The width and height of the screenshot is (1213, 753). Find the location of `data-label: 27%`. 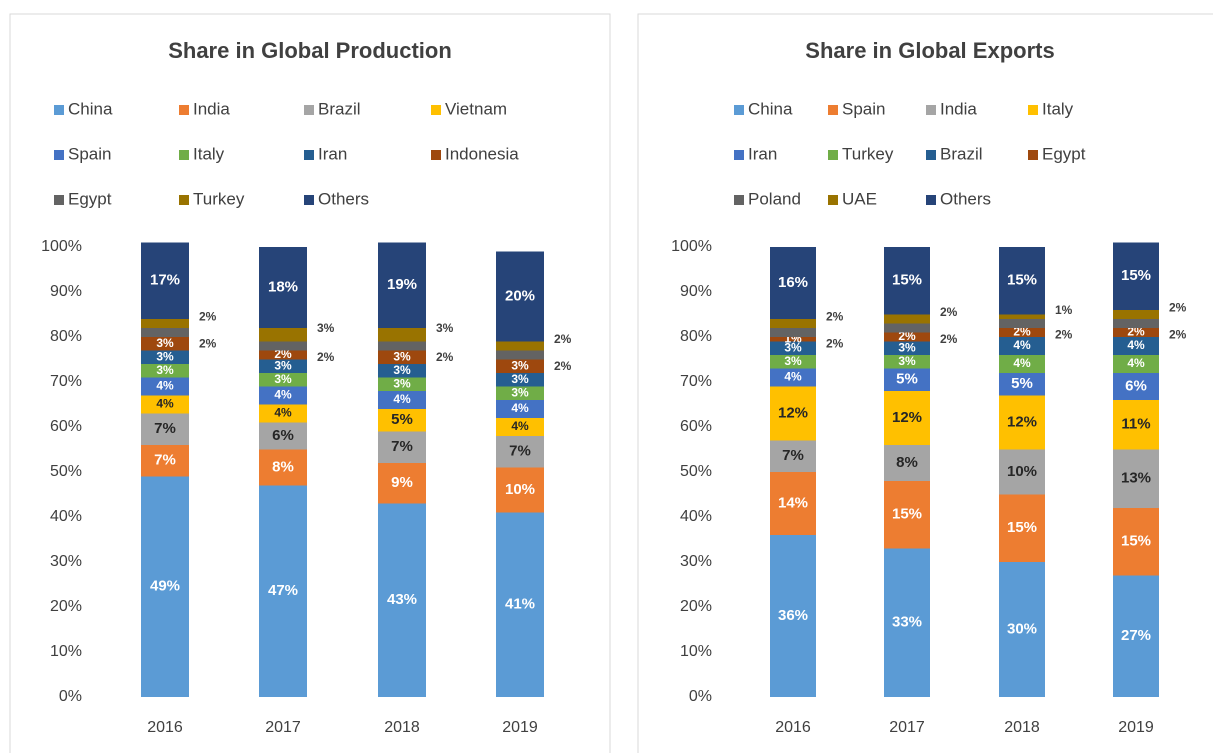

data-label: 27% is located at coordinates (1136, 635).